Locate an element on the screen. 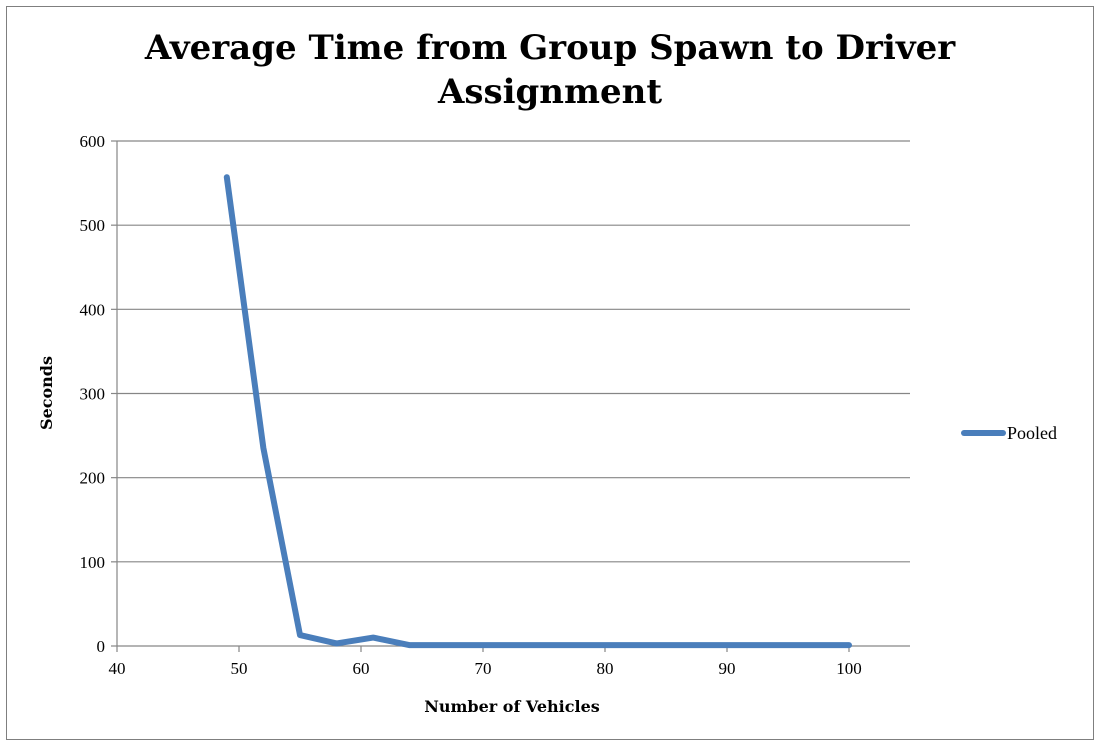 The width and height of the screenshot is (1100, 748). chart-title-line-2: Assignment is located at coordinates (549, 92).